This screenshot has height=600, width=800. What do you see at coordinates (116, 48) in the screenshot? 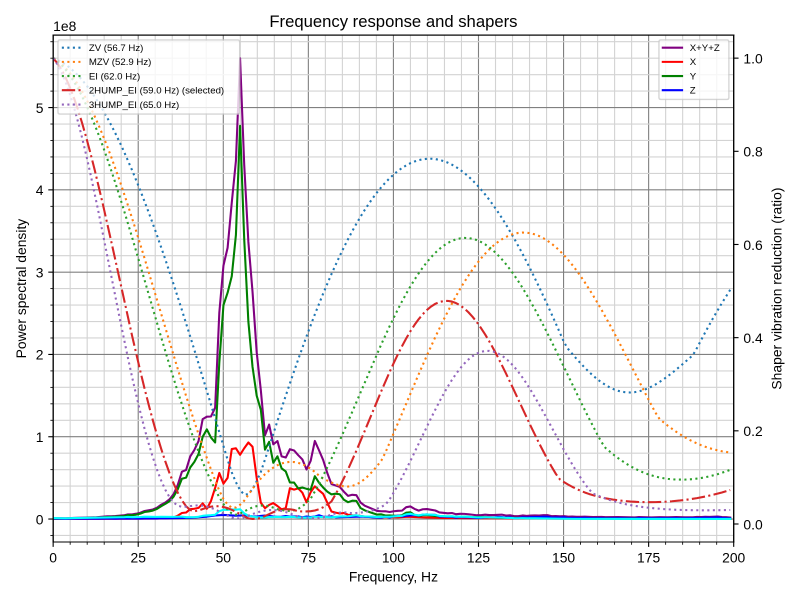
I see `svg-text: ZV (56.7 Hz)` at bounding box center [116, 48].